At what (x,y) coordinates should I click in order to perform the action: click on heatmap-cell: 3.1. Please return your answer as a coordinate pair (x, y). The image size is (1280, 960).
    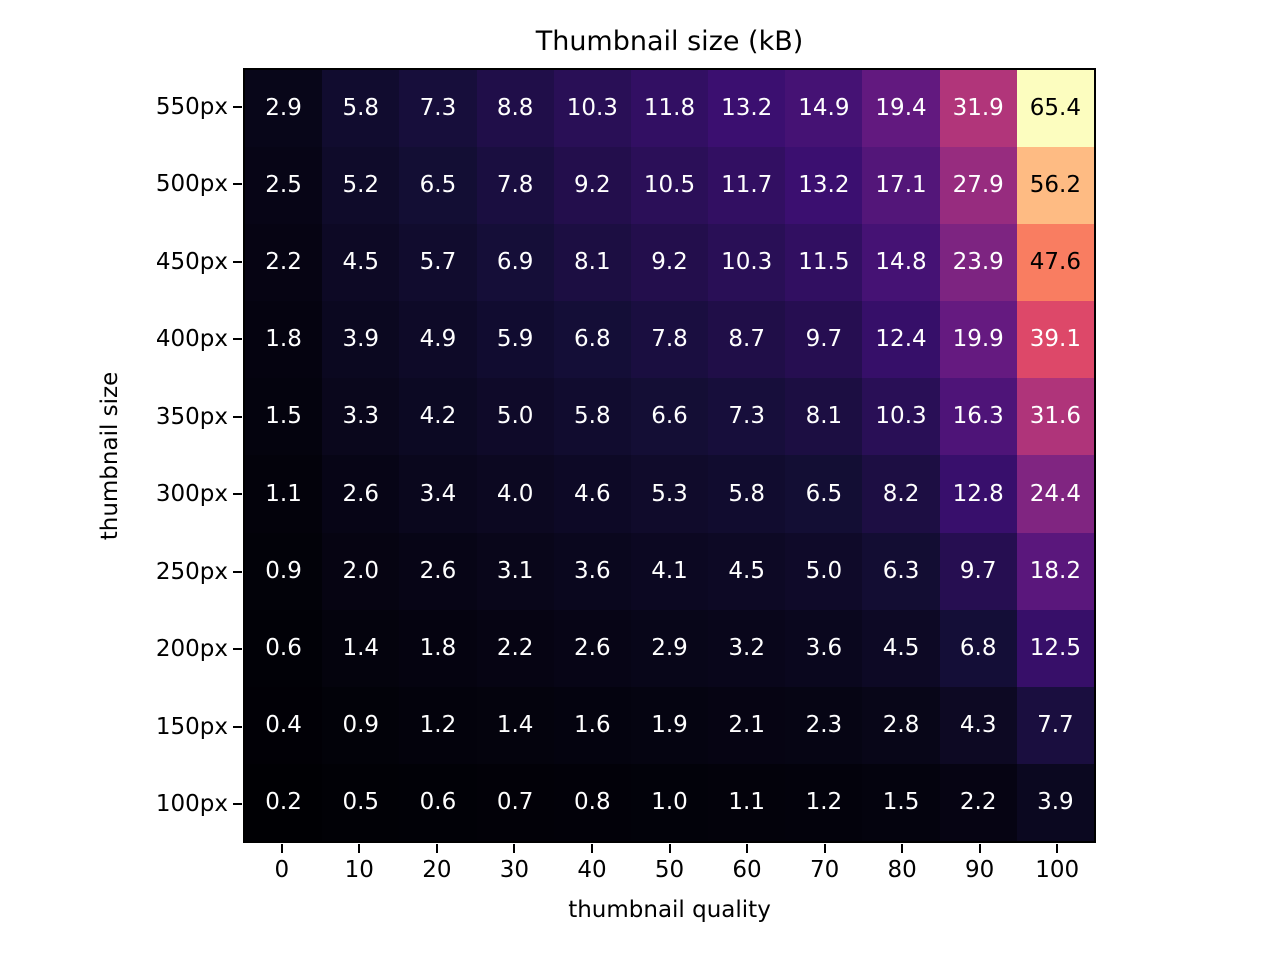
    Looking at the image, I should click on (515, 571).